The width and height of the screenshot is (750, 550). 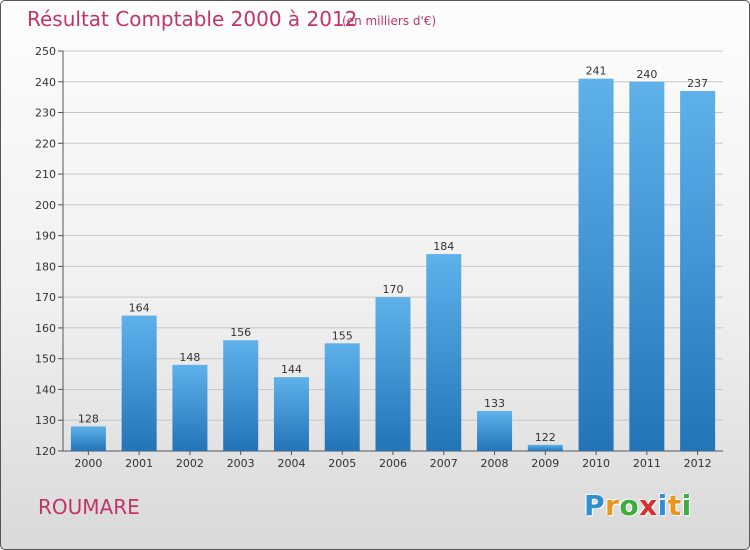 What do you see at coordinates (647, 463) in the screenshot?
I see `x-tick-label: 2011` at bounding box center [647, 463].